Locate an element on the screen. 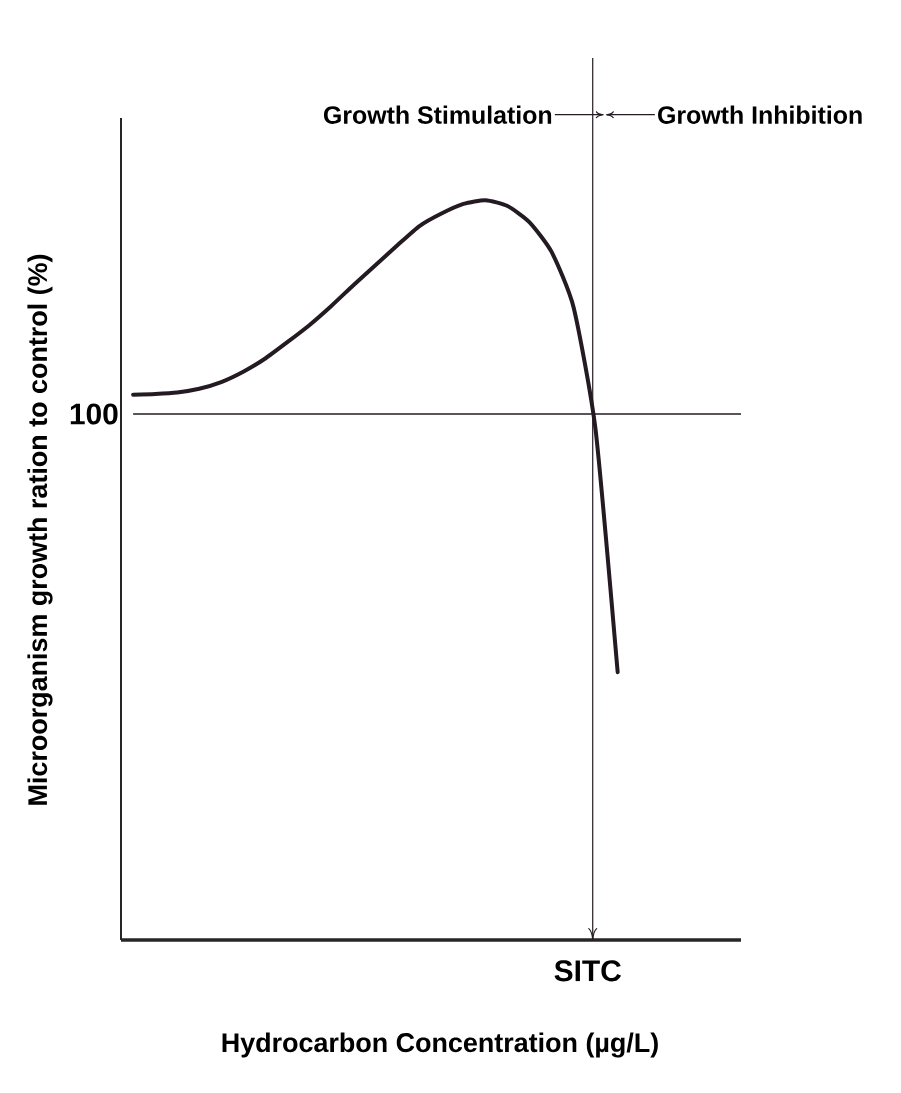 The image size is (901, 1093). text: SITC is located at coordinates (587, 971).